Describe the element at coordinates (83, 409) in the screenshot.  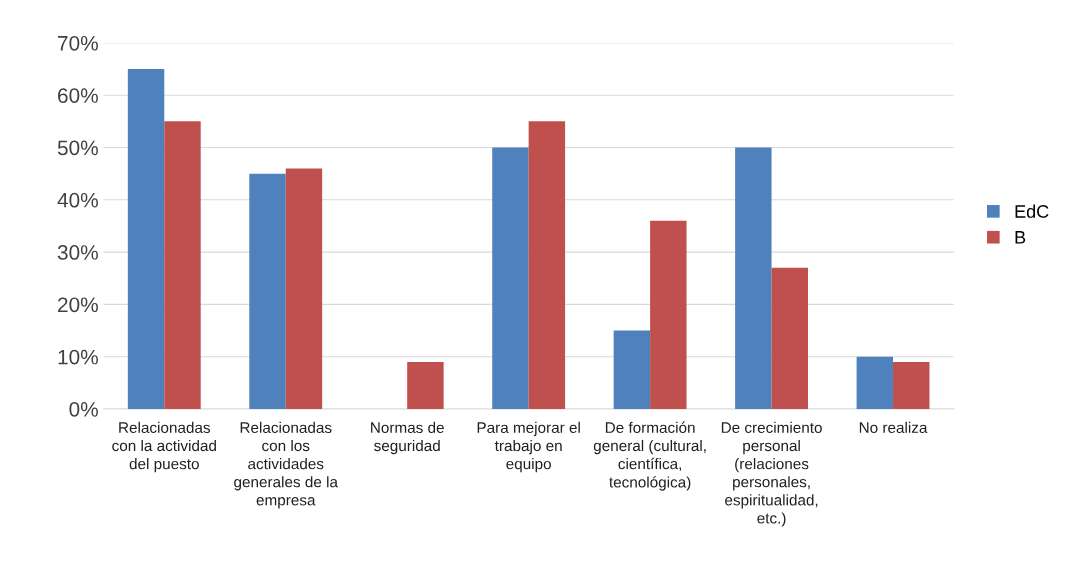
I see `y-tick-label: 0%` at that location.